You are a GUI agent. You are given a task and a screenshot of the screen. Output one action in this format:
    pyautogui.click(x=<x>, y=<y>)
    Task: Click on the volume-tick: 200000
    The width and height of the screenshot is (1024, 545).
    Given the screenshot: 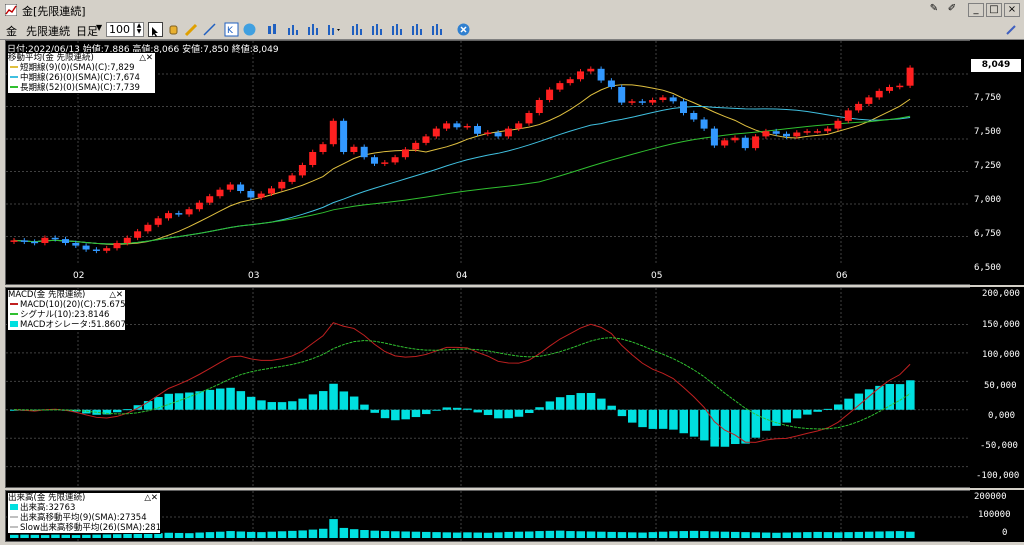 What is the action you would take?
    pyautogui.click(x=990, y=497)
    